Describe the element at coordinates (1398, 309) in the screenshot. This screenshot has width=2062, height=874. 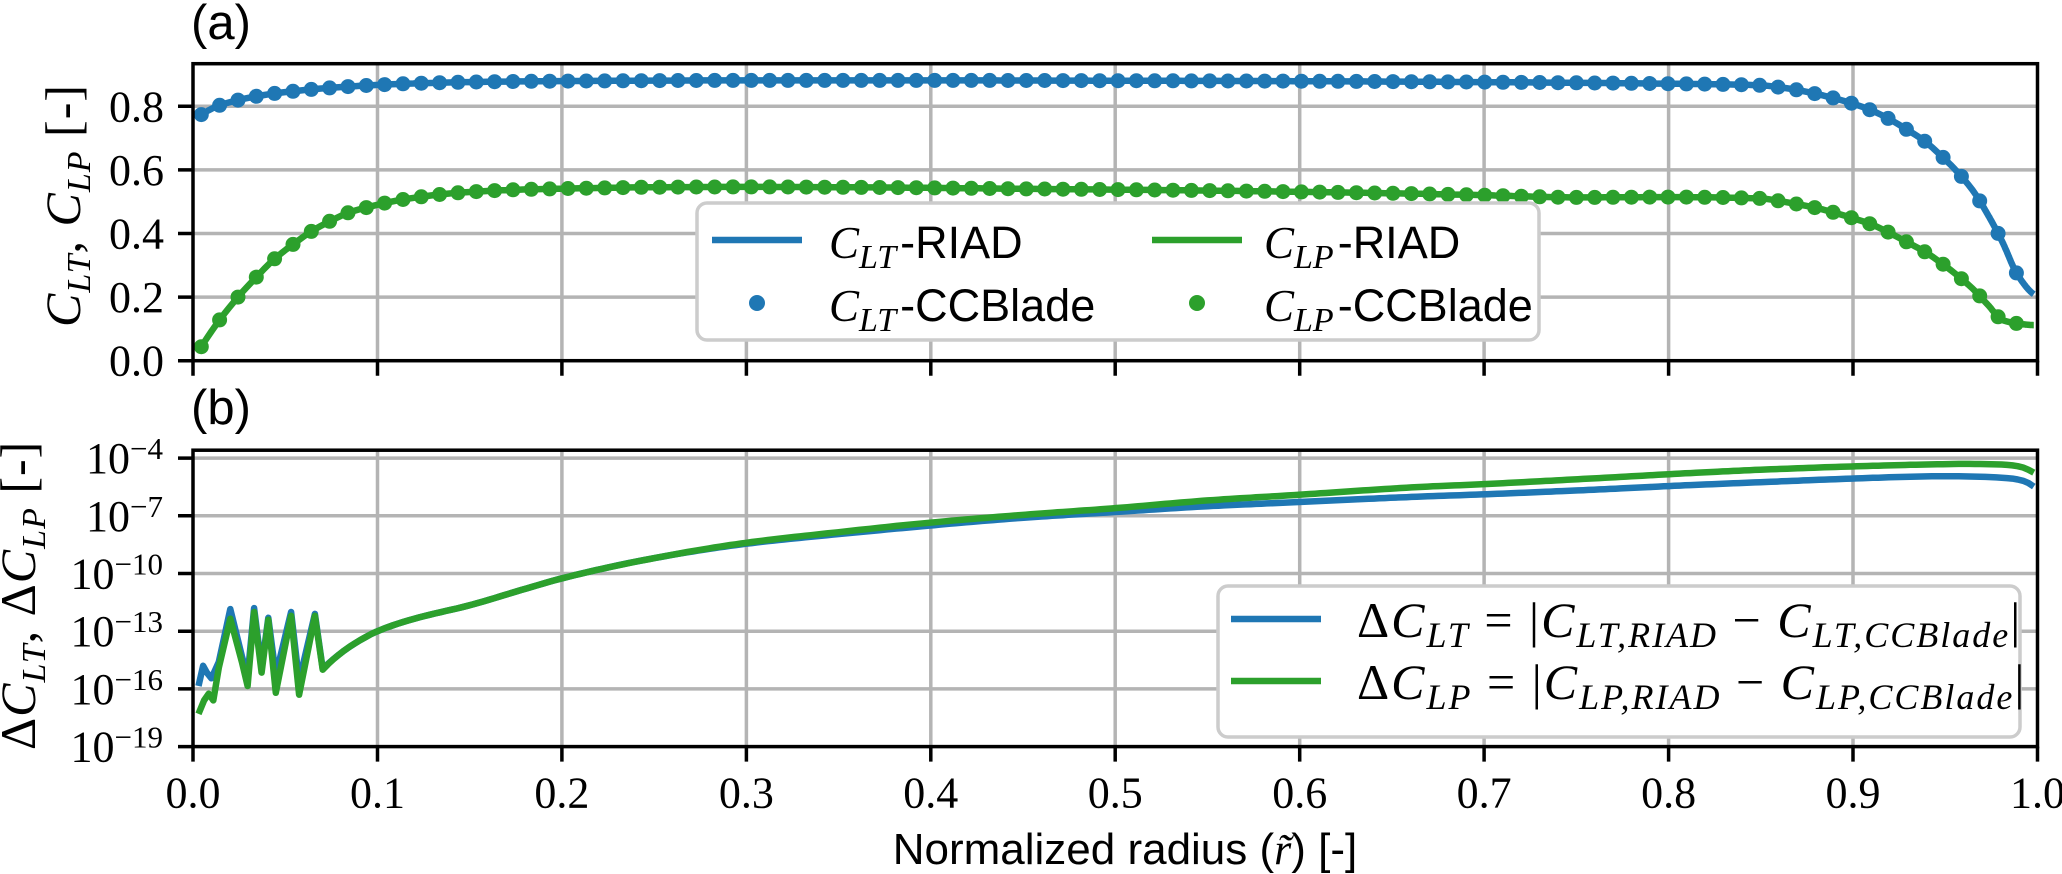
I see `svg-text: CLP-CCBlade` at that location.